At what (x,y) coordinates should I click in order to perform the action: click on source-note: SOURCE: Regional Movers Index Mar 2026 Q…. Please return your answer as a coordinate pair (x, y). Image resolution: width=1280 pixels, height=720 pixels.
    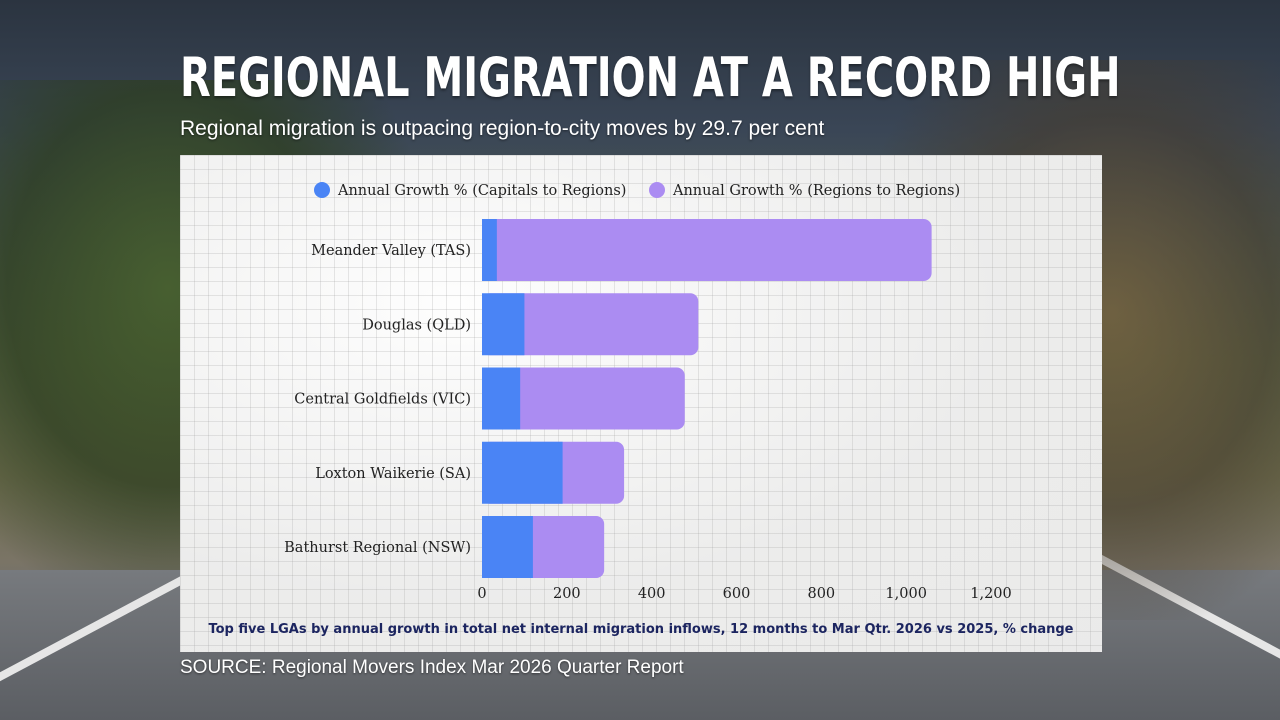
    Looking at the image, I should click on (432, 667).